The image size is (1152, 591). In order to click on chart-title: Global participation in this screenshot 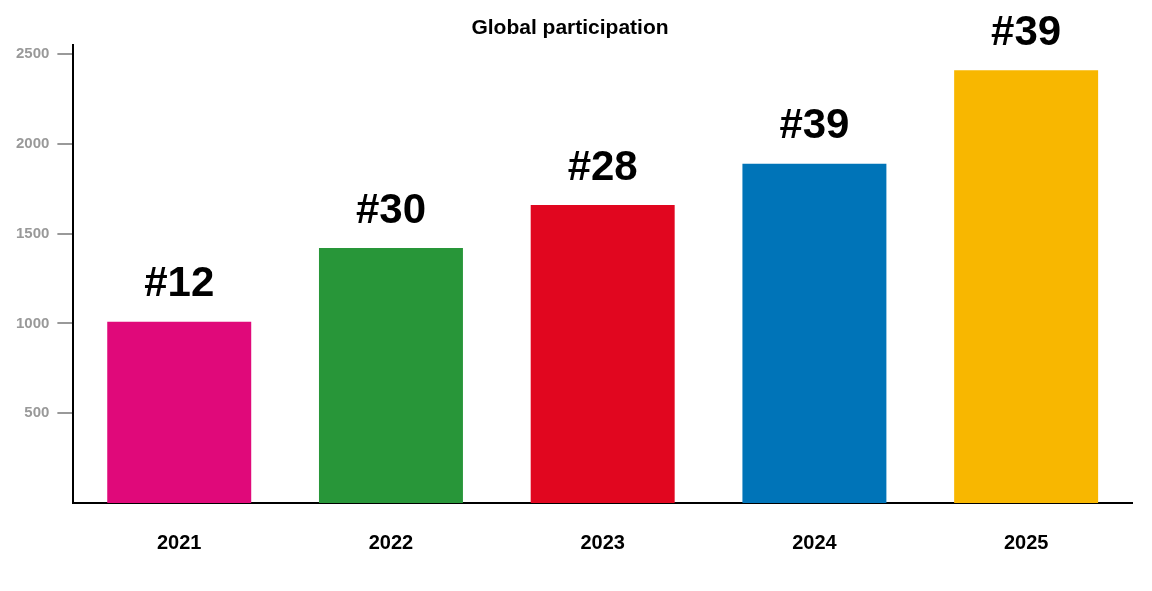, I will do `click(570, 27)`.